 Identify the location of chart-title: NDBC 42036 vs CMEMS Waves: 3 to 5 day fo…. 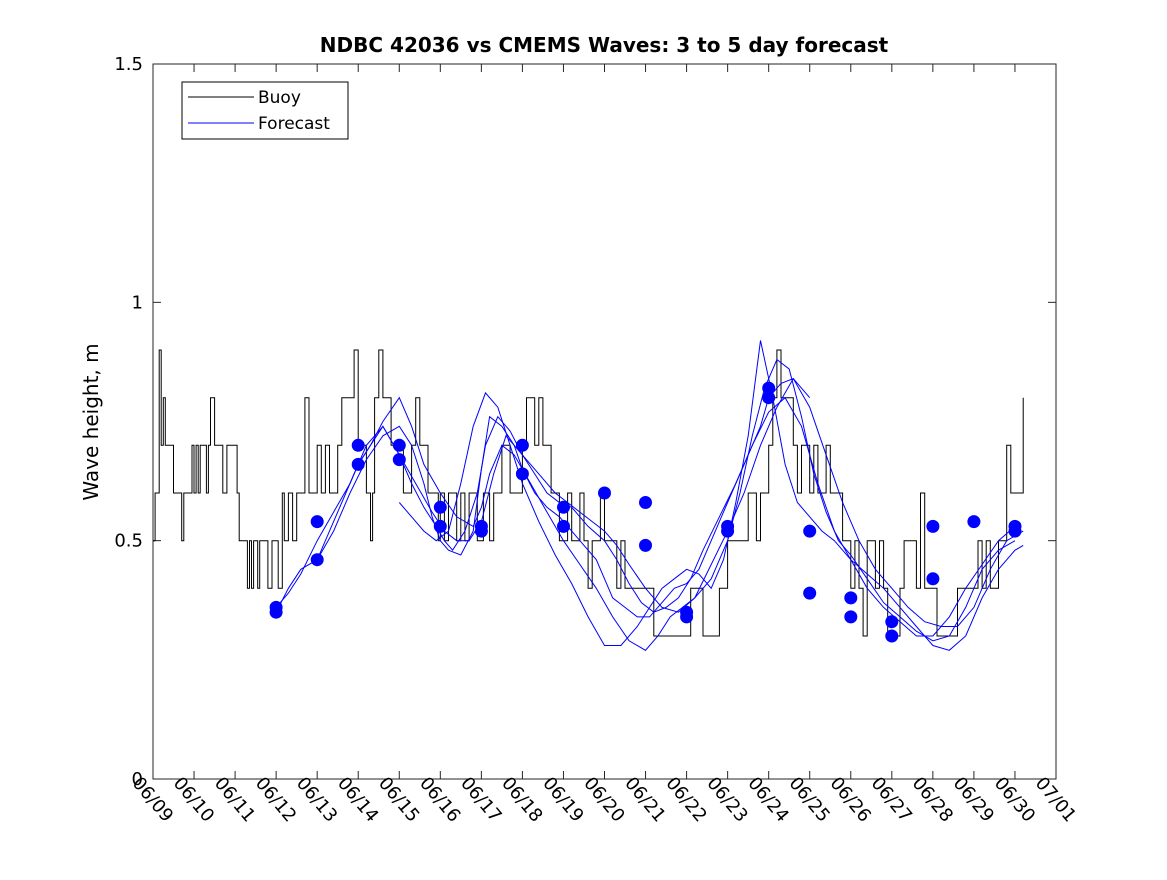
(604, 45).